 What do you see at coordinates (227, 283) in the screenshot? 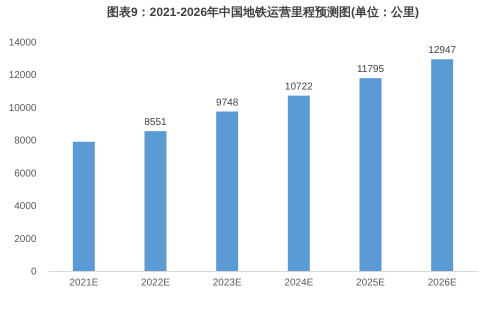
I see `x-tick-label: 2023E` at bounding box center [227, 283].